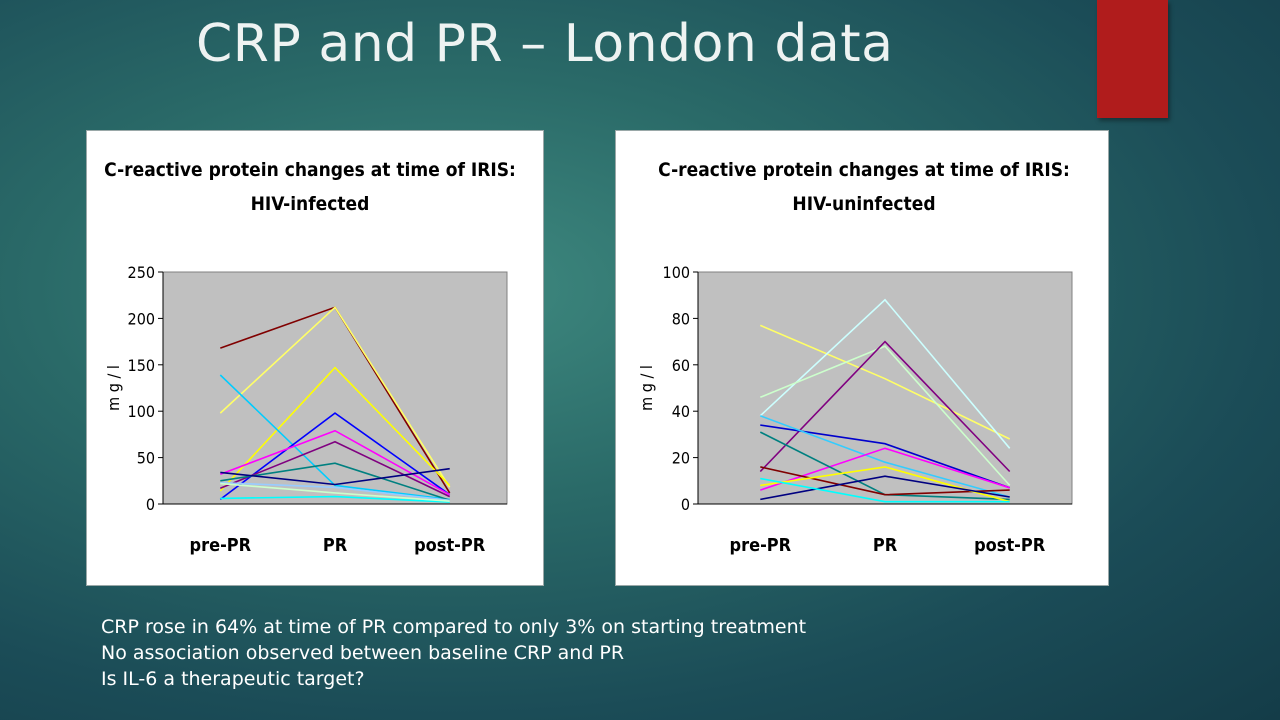 The width and height of the screenshot is (1280, 720). Describe the element at coordinates (141, 318) in the screenshot. I see `y-tick-label: 200` at that location.